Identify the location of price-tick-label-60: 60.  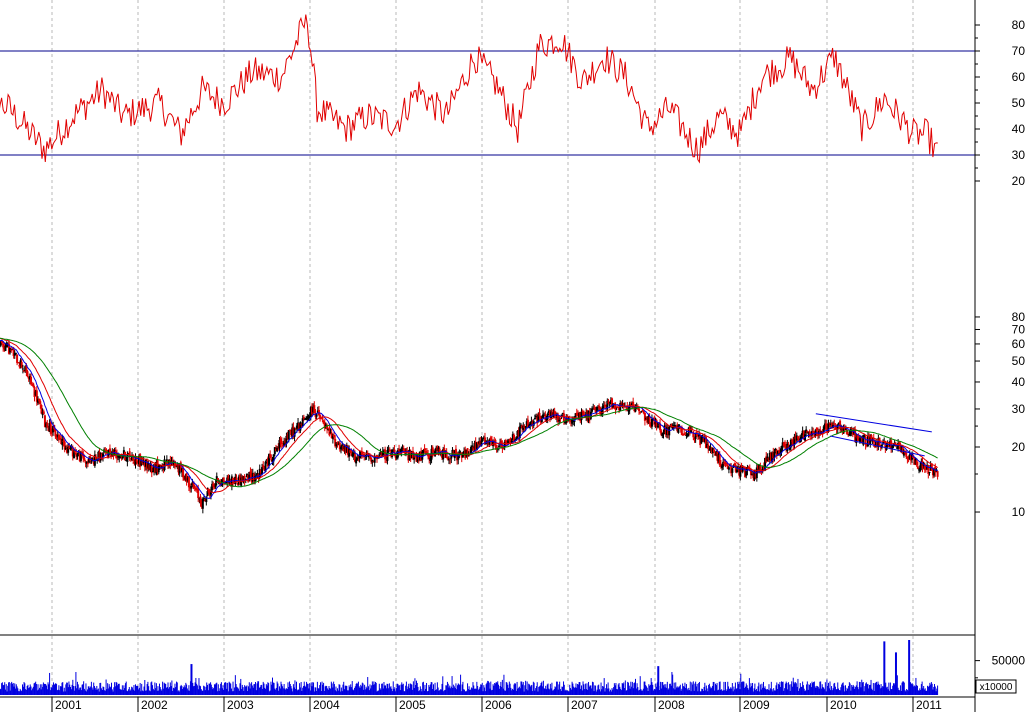
(1019, 344).